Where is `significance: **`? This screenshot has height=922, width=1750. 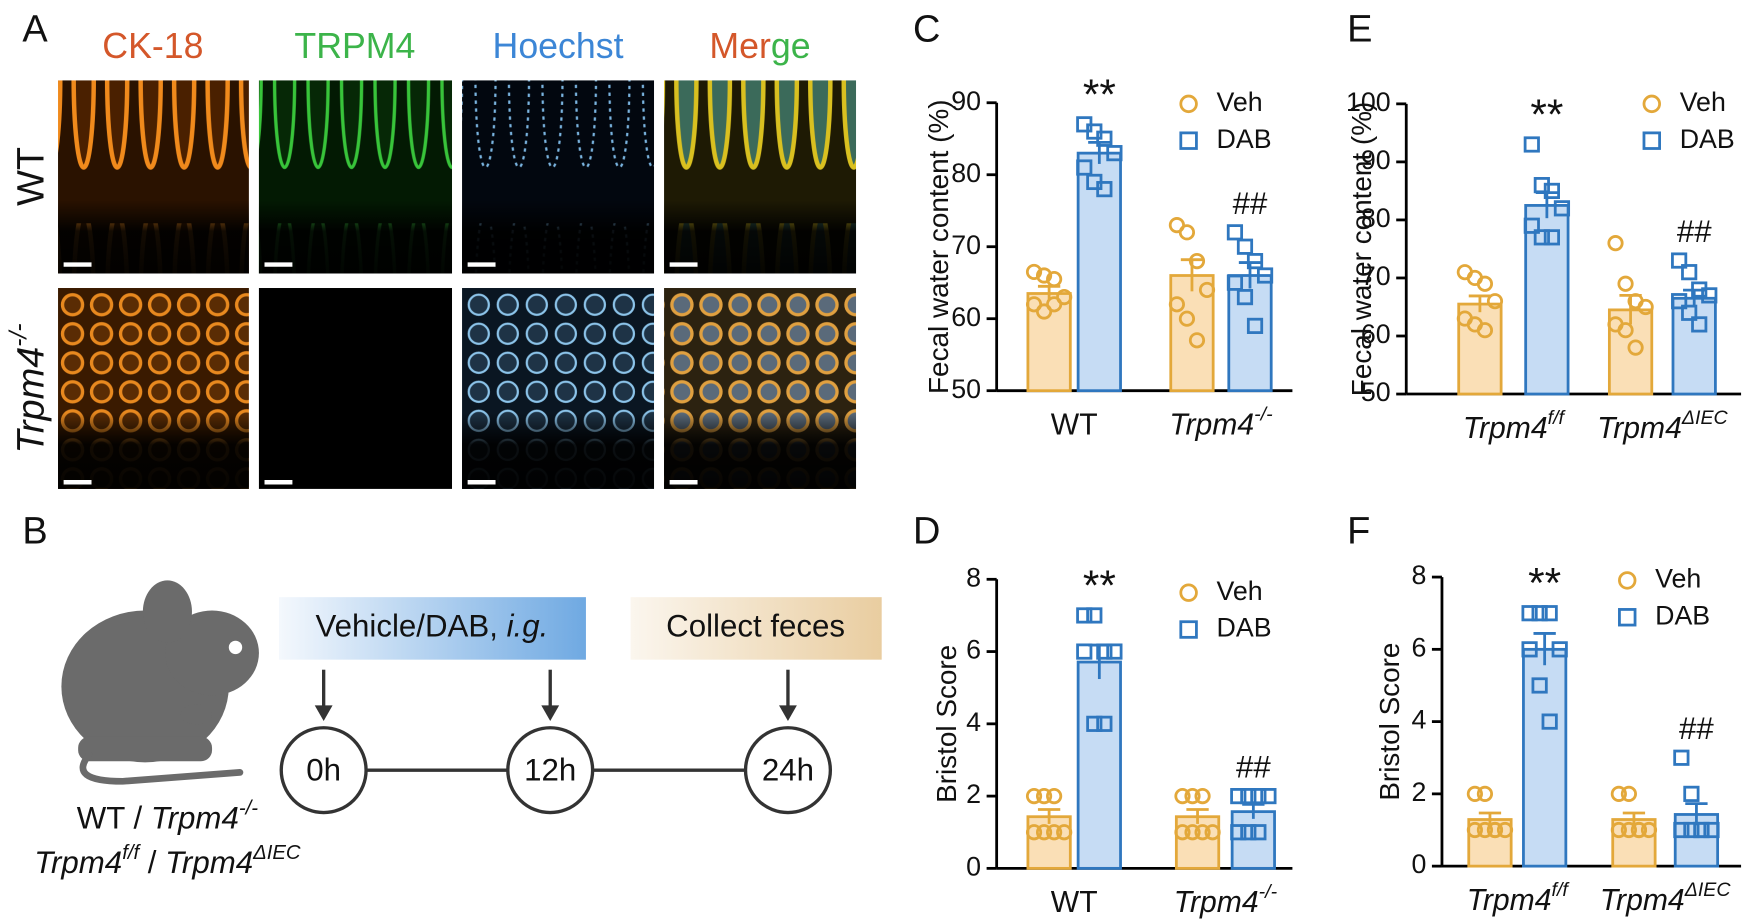
significance: ** is located at coordinates (1546, 114).